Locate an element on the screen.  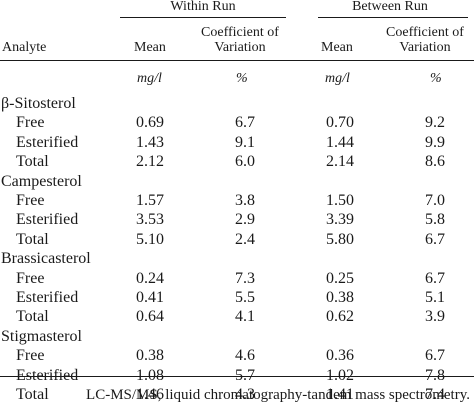
cell-mean-within: 0.41 is located at coordinates (150, 297).